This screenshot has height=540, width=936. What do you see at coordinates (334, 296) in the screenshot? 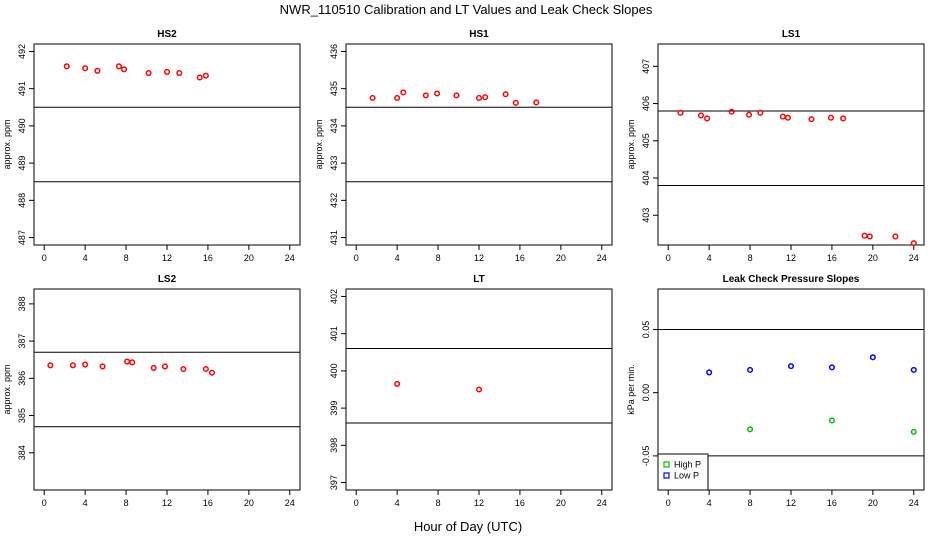
I see `y-tick-label: 402` at bounding box center [334, 296].